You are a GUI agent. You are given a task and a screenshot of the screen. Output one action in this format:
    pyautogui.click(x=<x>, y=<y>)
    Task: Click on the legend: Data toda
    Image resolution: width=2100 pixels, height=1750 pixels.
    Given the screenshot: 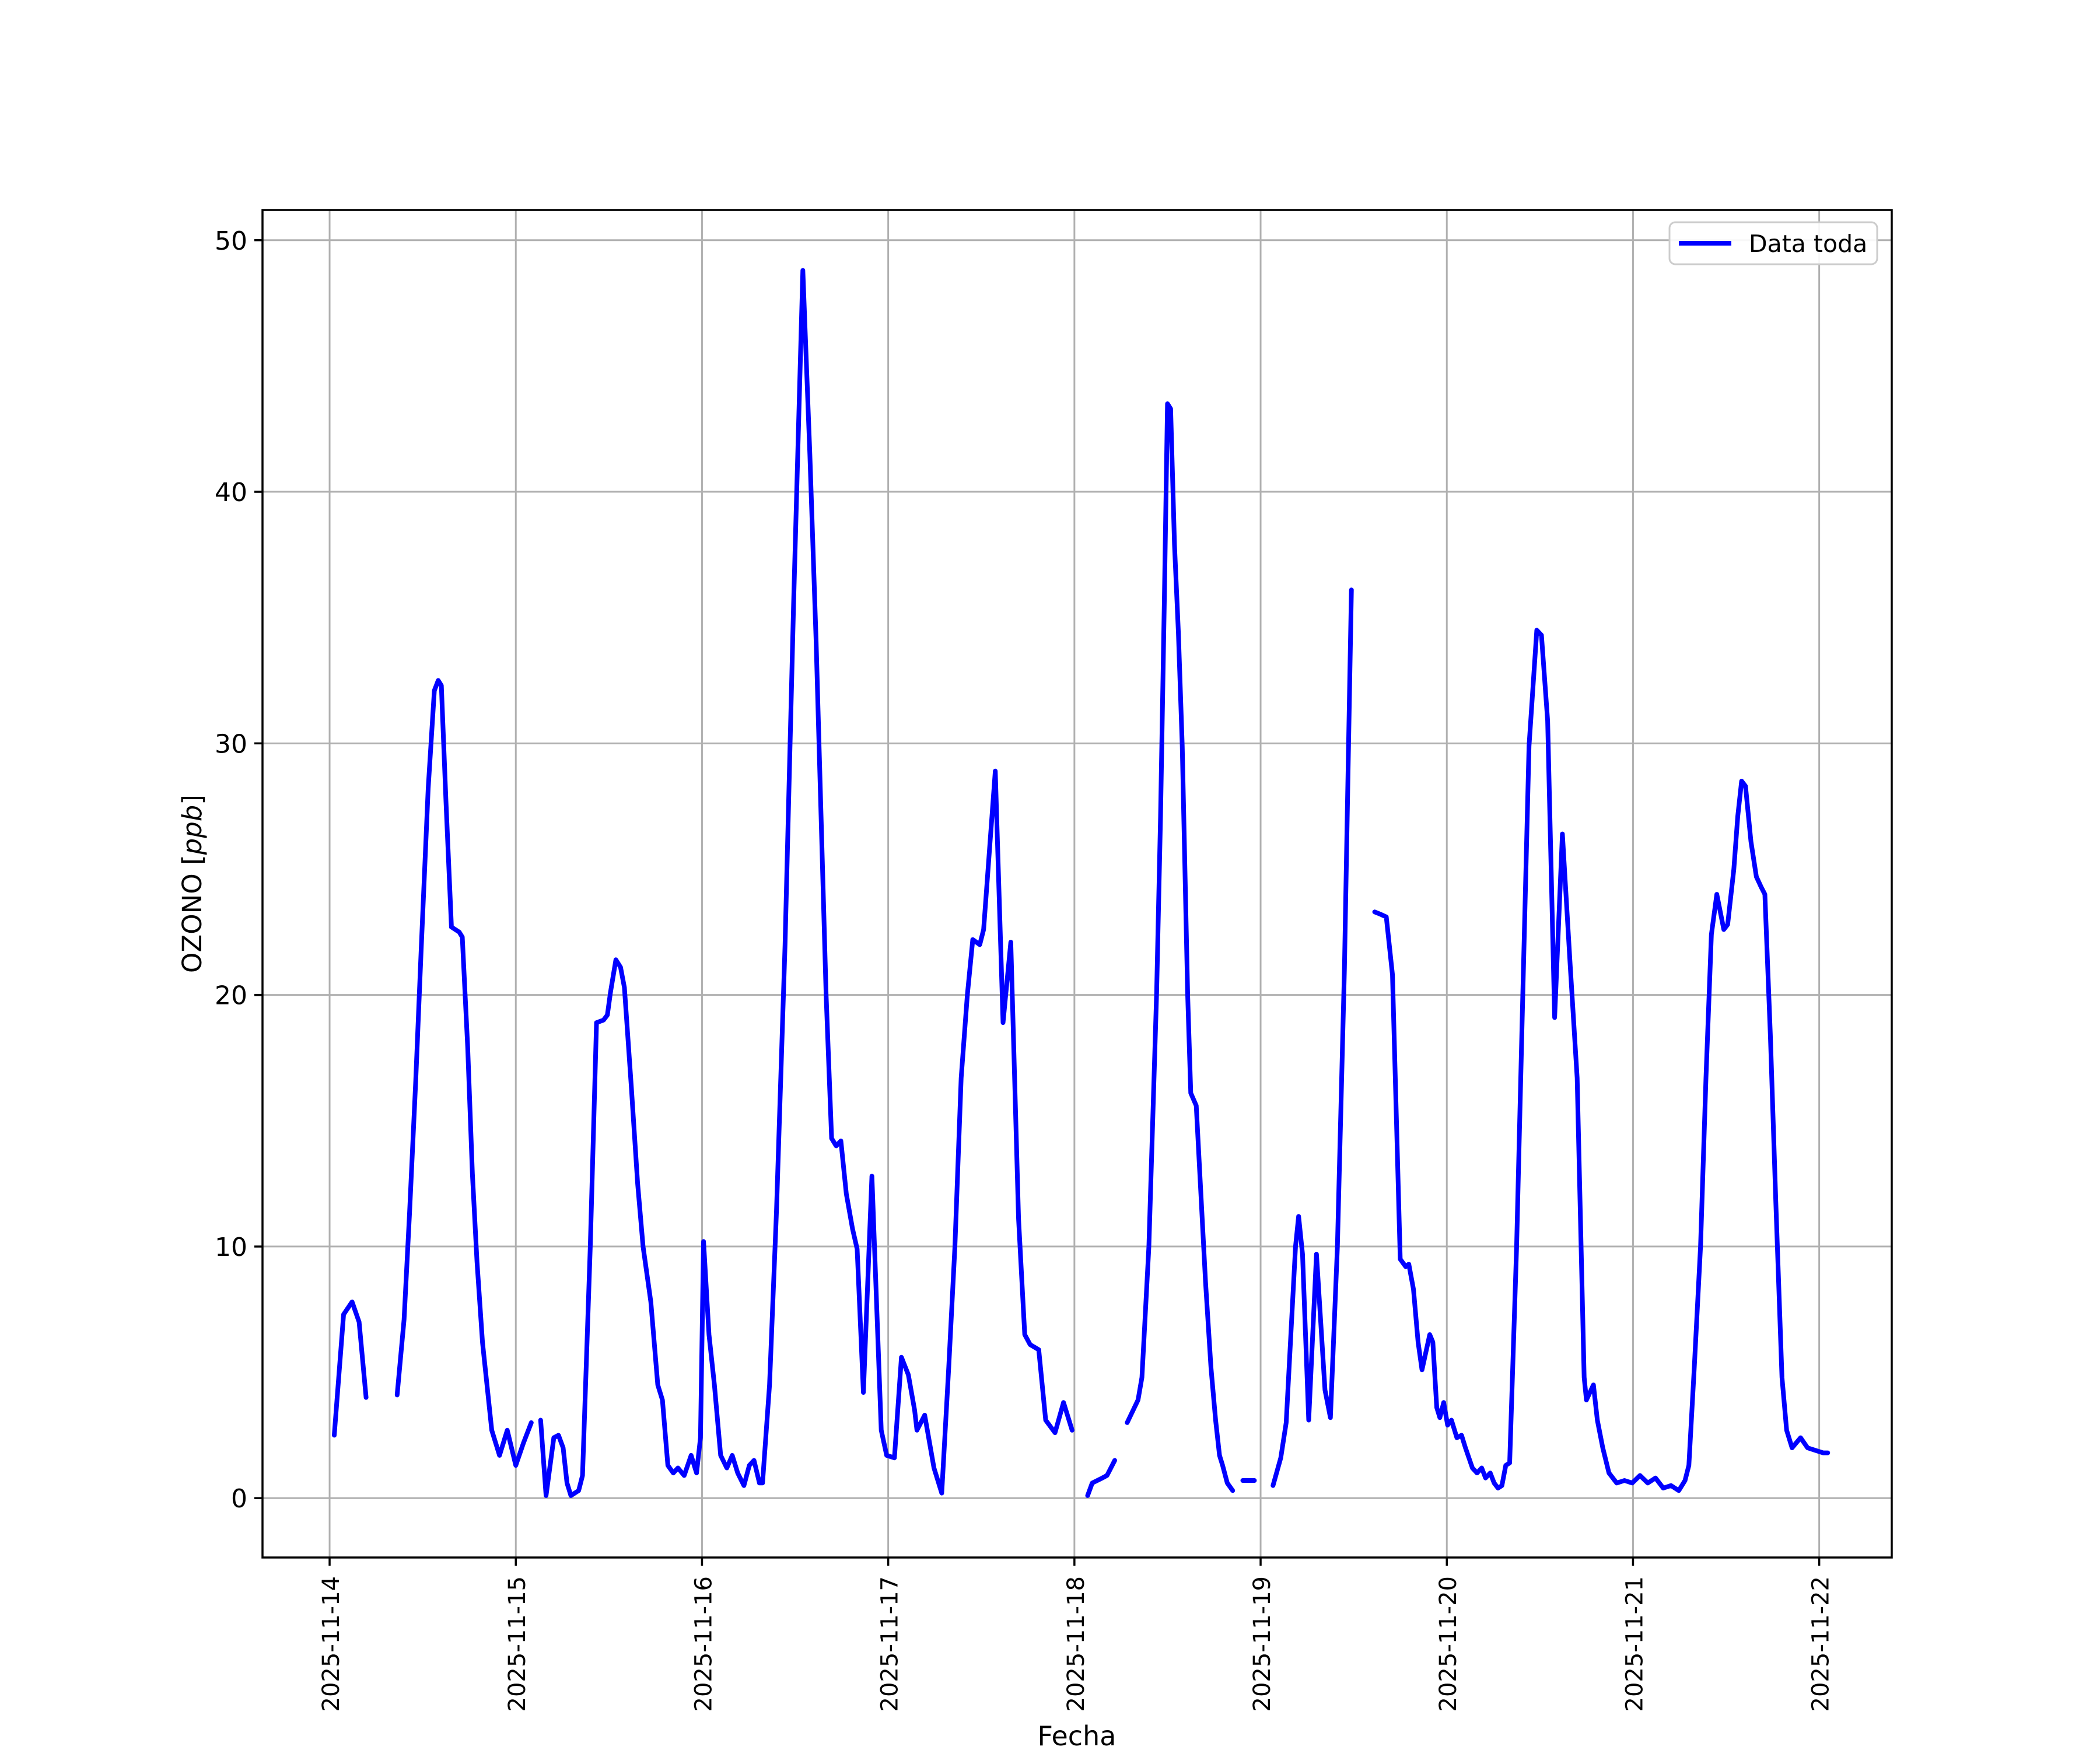 What is the action you would take?
    pyautogui.click(x=1773, y=243)
    